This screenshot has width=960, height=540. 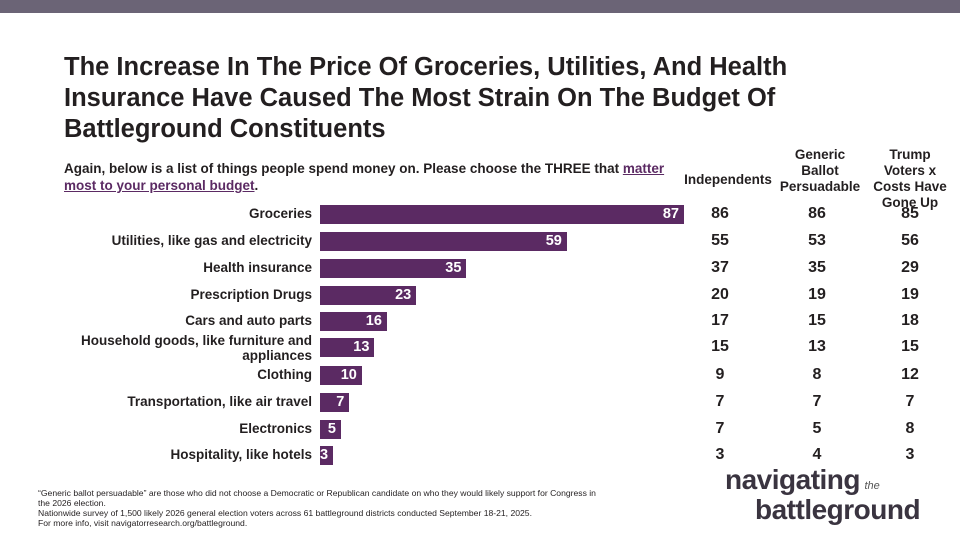 I want to click on bar-value-label: 59, so click(x=553, y=241).